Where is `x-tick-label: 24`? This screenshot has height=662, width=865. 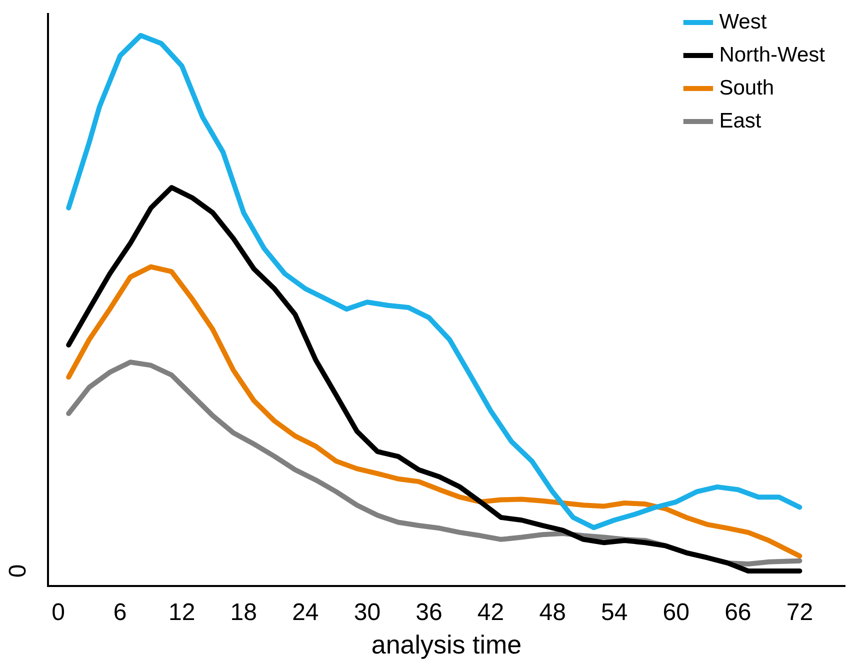 x-tick-label: 24 is located at coordinates (305, 612).